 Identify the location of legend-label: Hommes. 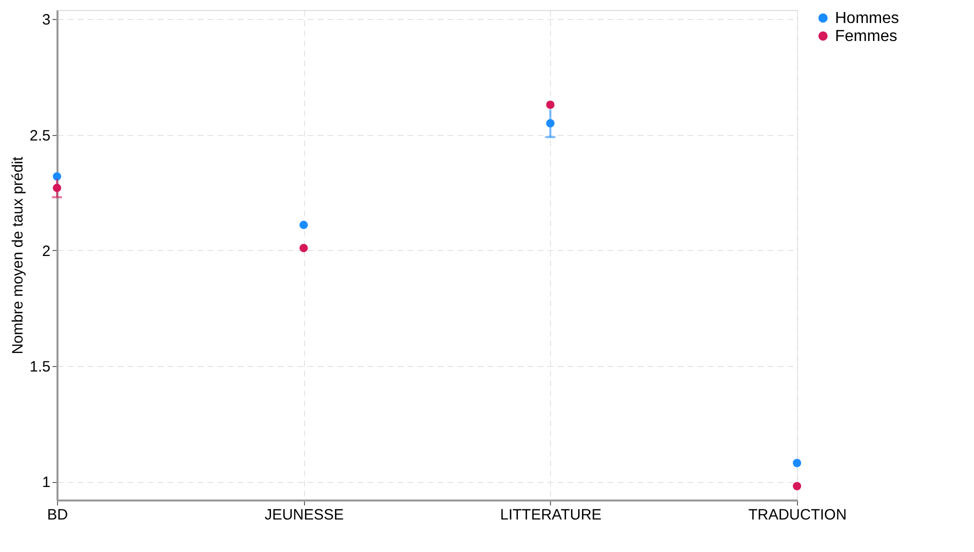
(867, 18).